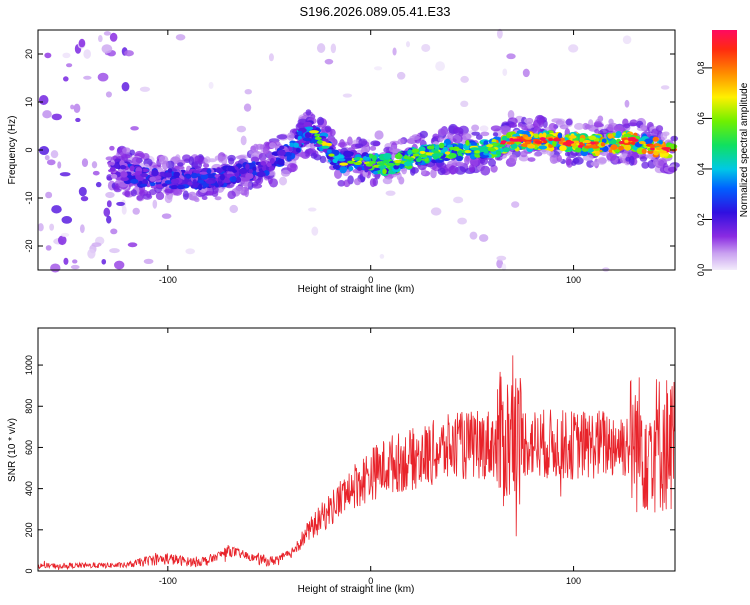 The height and width of the screenshot is (605, 750). What do you see at coordinates (168, 280) in the screenshot?
I see `spectrogram-xtick-label: -100` at bounding box center [168, 280].